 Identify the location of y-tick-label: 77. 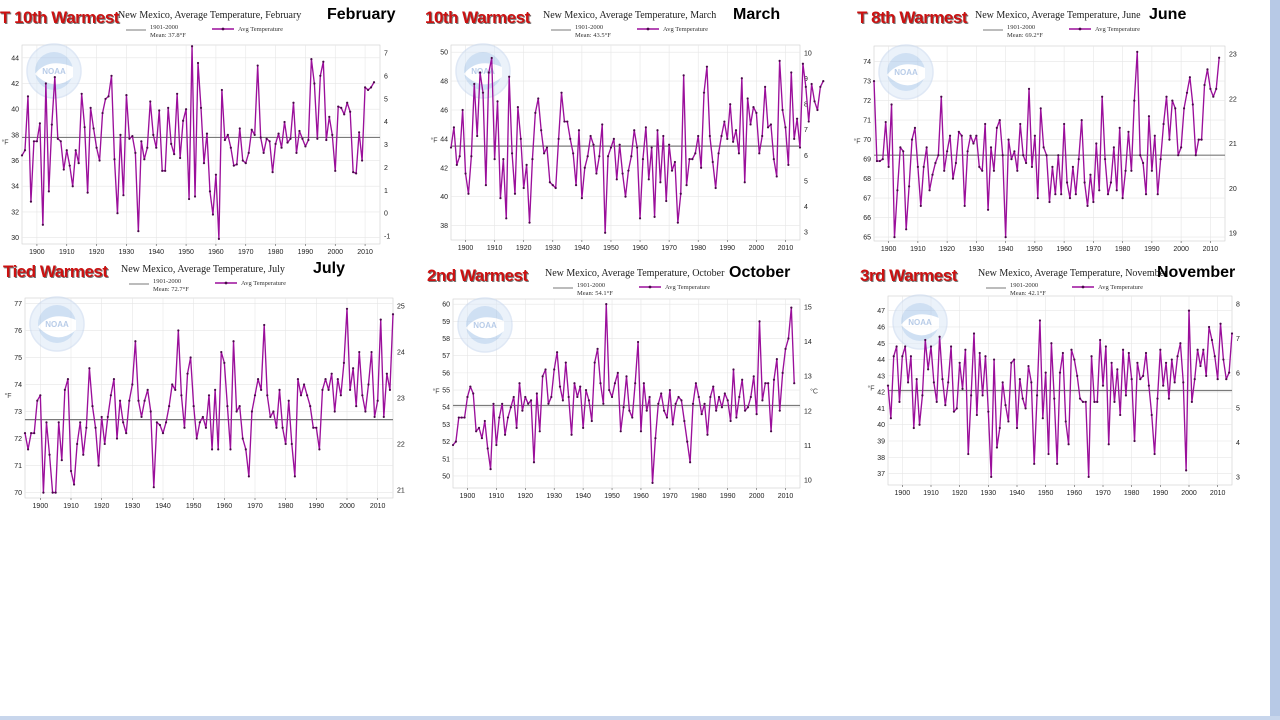
(18, 304).